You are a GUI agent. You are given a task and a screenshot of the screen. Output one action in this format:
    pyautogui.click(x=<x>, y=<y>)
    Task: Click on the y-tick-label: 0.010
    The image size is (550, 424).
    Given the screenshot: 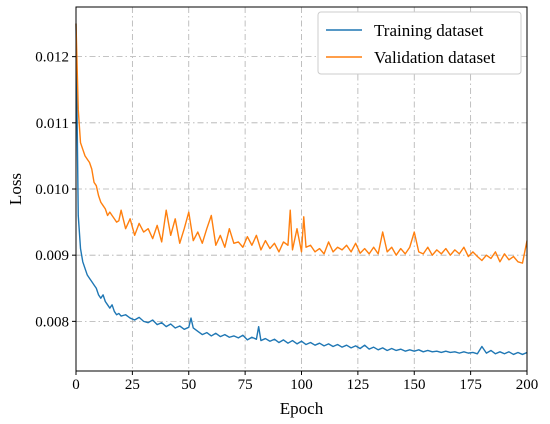 What is the action you would take?
    pyautogui.click(x=52, y=190)
    